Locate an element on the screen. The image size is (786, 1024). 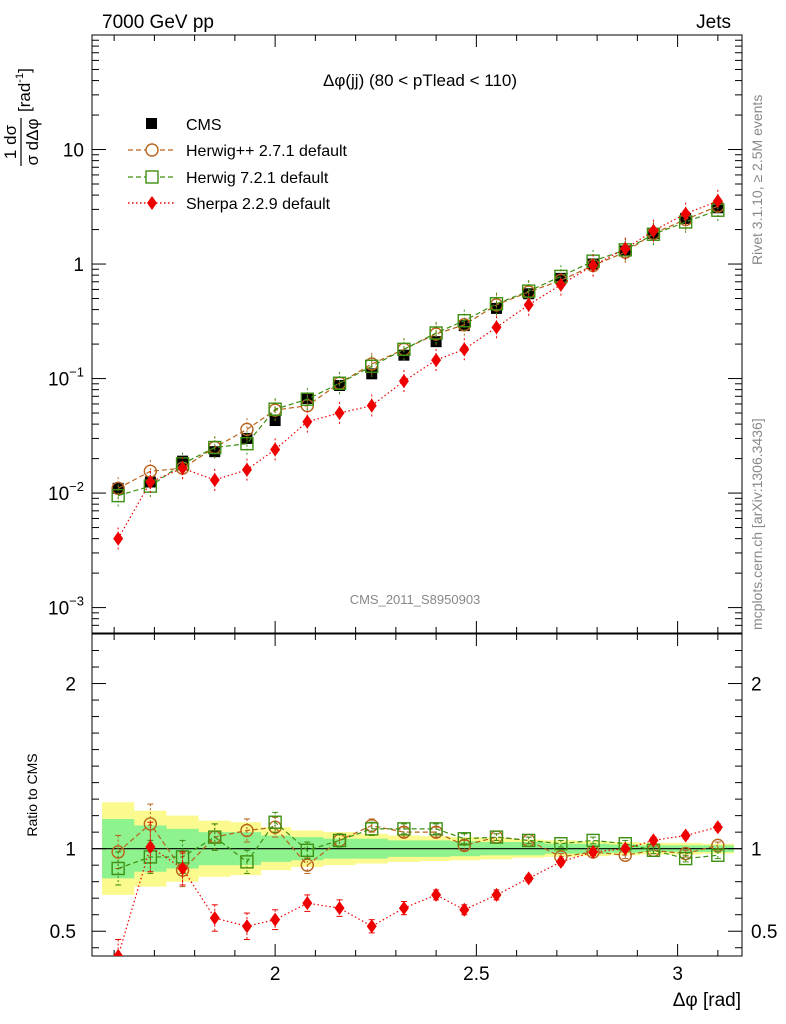
main-y-axis-label: 1 dσ σ dΔφ [rad-1] is located at coordinates (21, 117).